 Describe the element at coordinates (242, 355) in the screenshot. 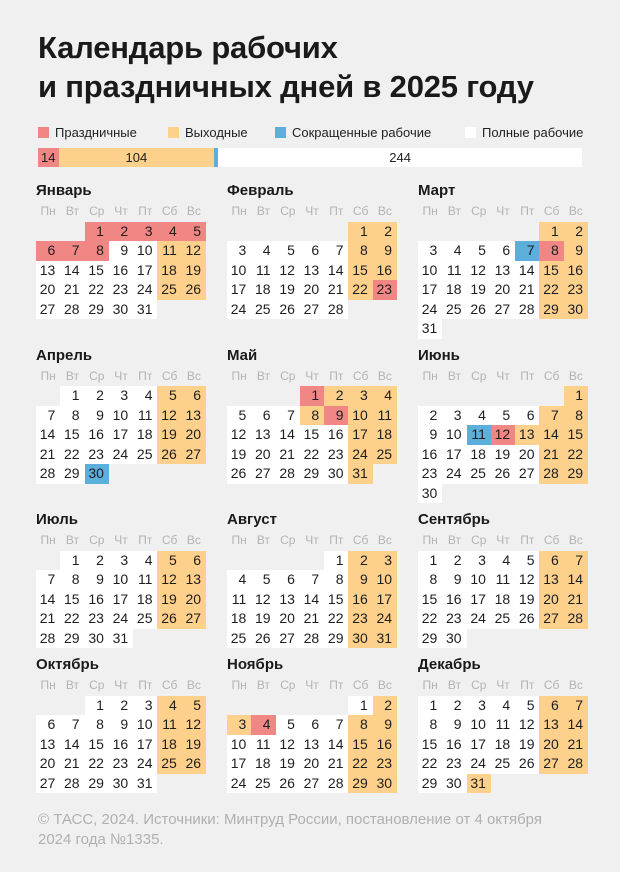

I see `month-name: Май` at that location.